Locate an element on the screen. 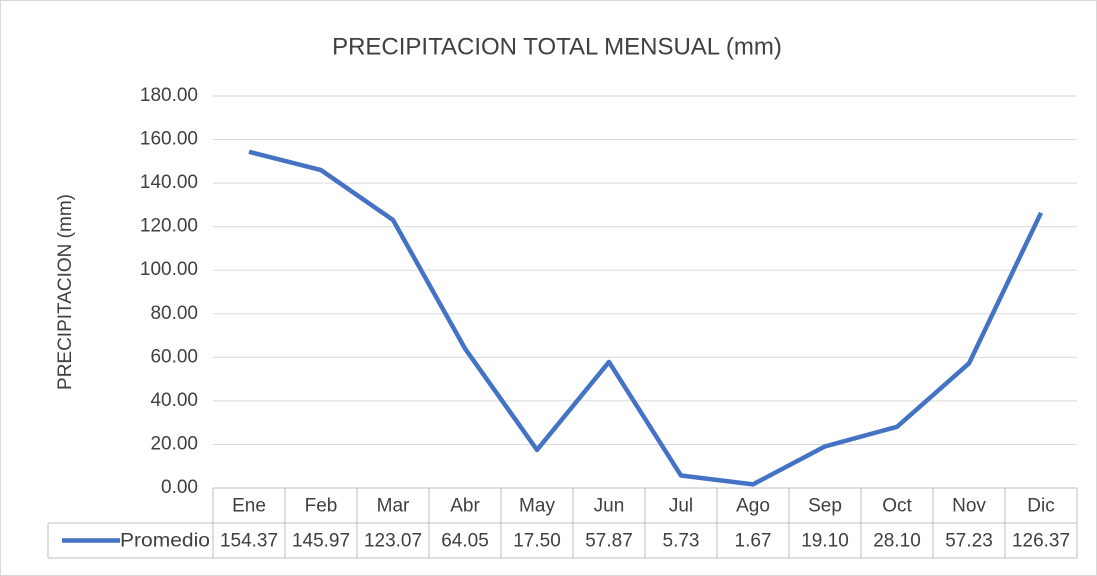  x-tick-label: Feb is located at coordinates (321, 506).